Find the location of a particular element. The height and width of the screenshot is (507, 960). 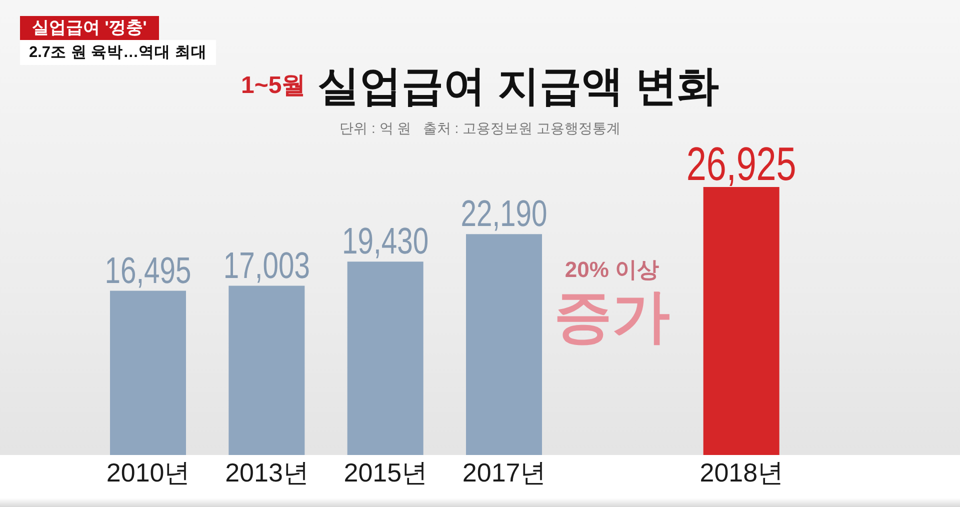

data-label: 19,430 is located at coordinates (399, 241).